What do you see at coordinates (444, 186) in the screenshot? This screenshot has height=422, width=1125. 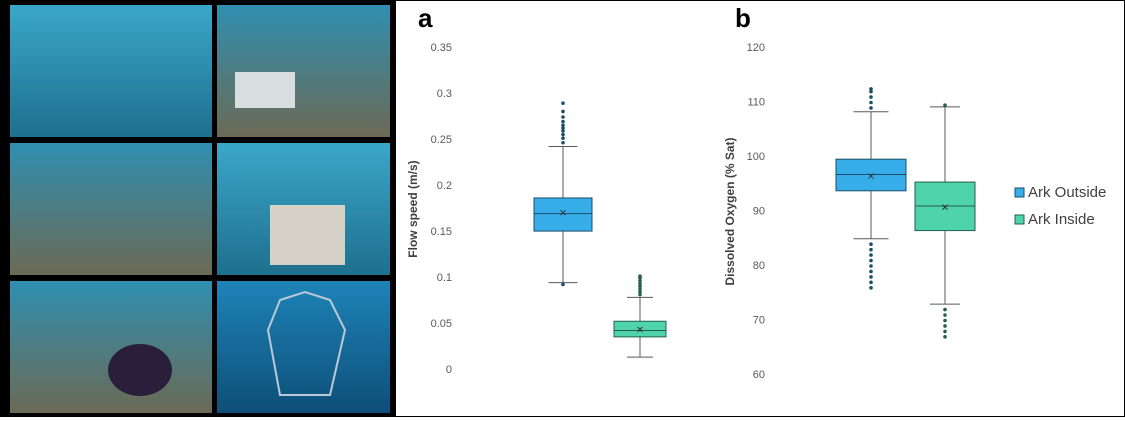 I see `y-tick-label: 0.2` at bounding box center [444, 186].